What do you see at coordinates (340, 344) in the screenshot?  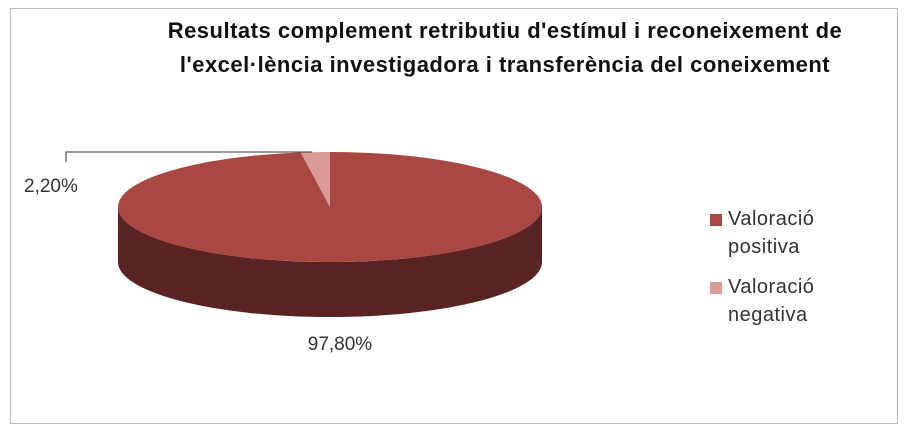 I see `data-label: 97,80%` at bounding box center [340, 344].